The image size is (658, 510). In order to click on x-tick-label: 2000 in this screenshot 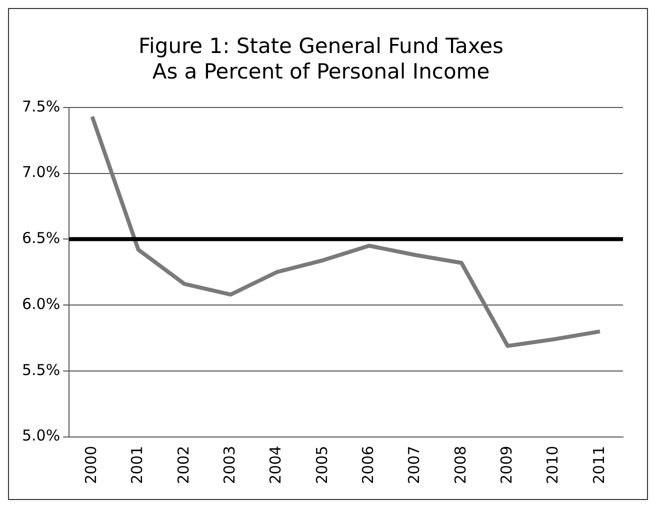, I will do `click(91, 465)`.